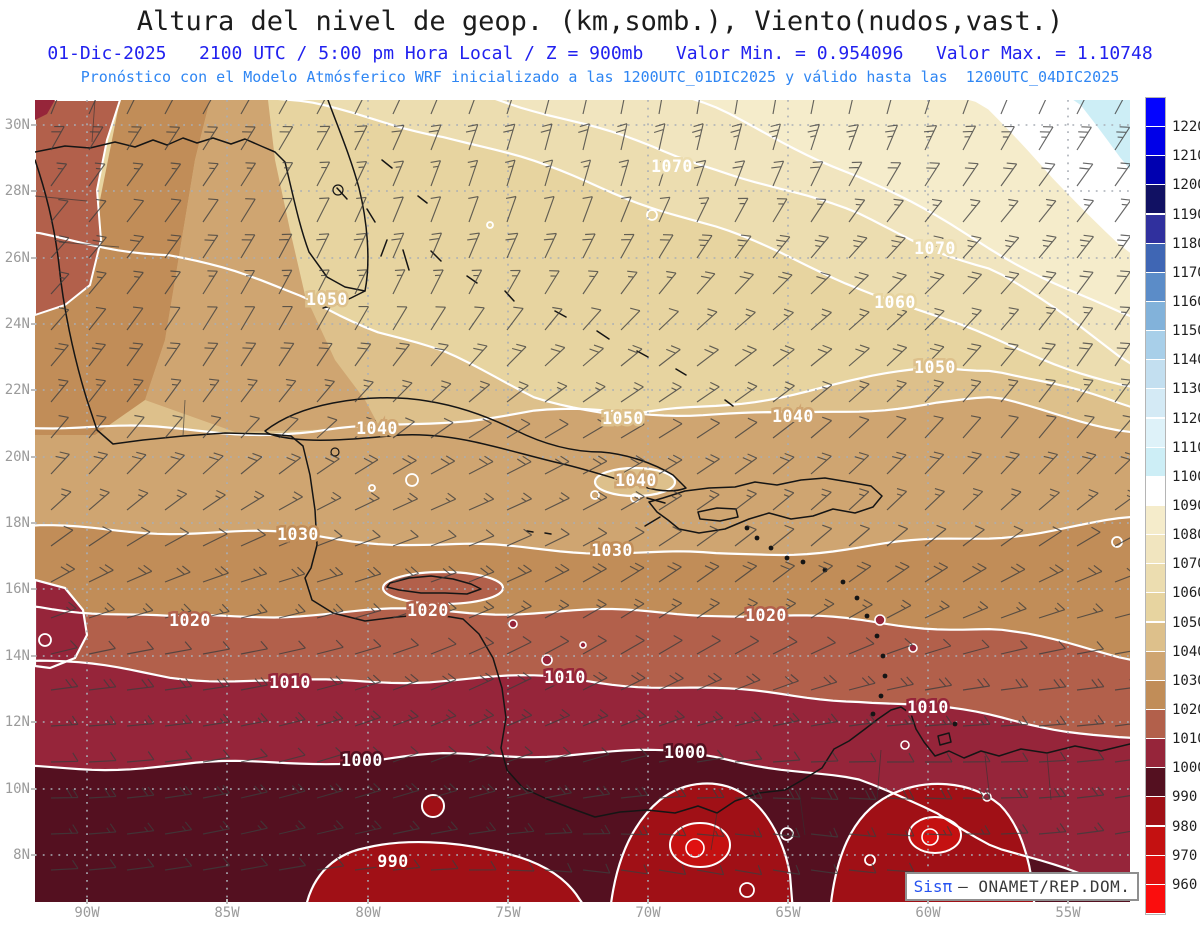 The height and width of the screenshot is (927, 1200). What do you see at coordinates (433, 806) in the screenshot?
I see `red-blob-a2` at bounding box center [433, 806].